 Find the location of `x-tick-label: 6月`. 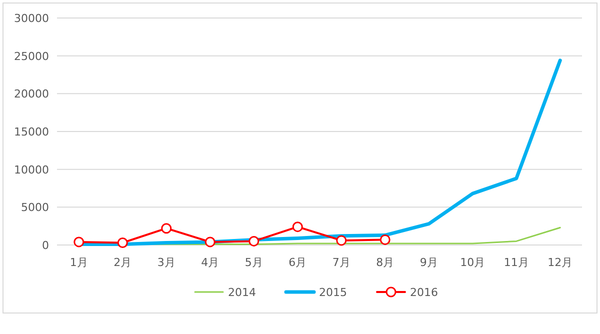

x-tick-label: 6月 is located at coordinates (297, 262).